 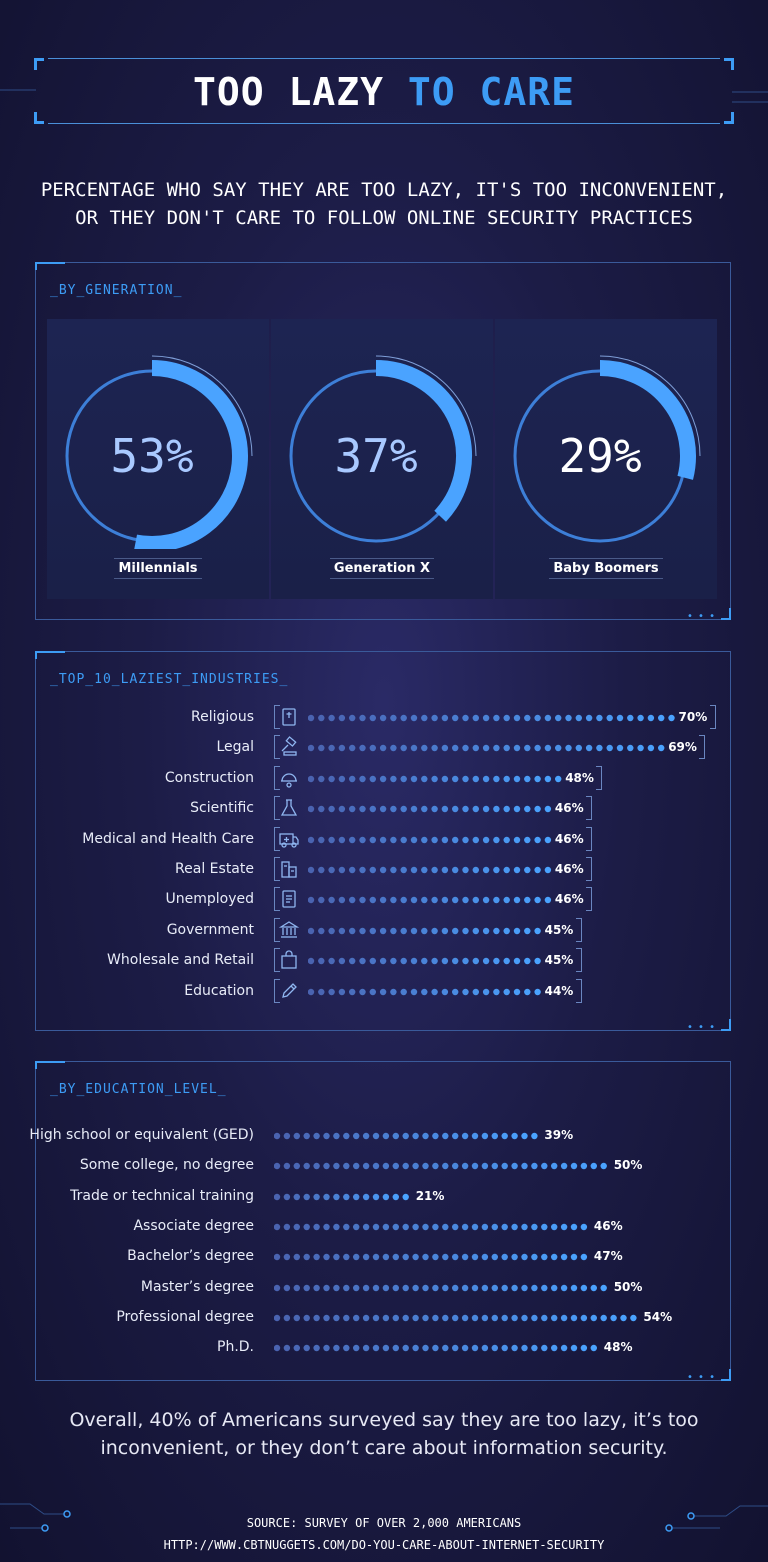 What do you see at coordinates (628, 1286) in the screenshot?
I see `education-value: 50%` at bounding box center [628, 1286].